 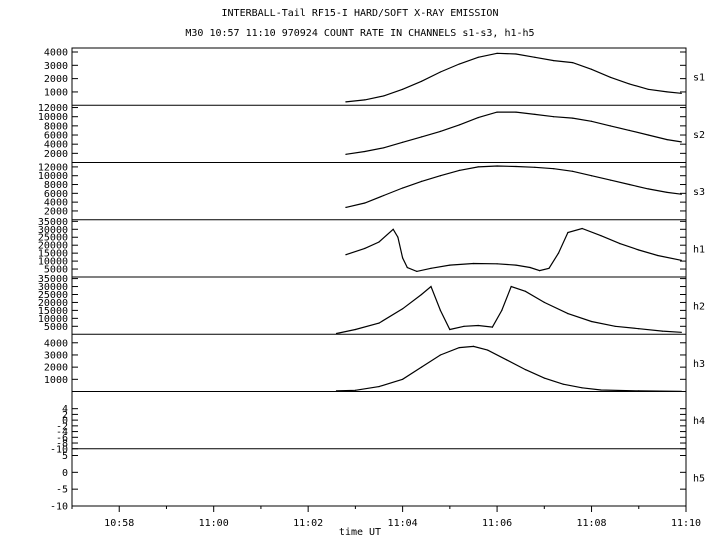 I want to click on x-axis-label: time UT, so click(x=360, y=532).